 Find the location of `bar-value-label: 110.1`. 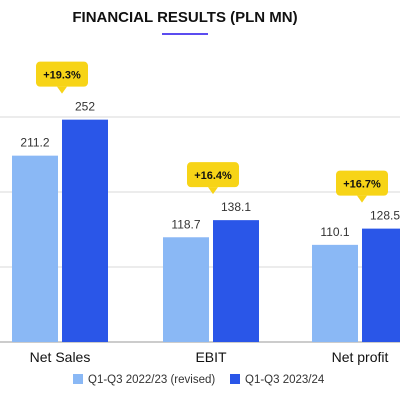

bar-value-label: 110.1 is located at coordinates (334, 232).